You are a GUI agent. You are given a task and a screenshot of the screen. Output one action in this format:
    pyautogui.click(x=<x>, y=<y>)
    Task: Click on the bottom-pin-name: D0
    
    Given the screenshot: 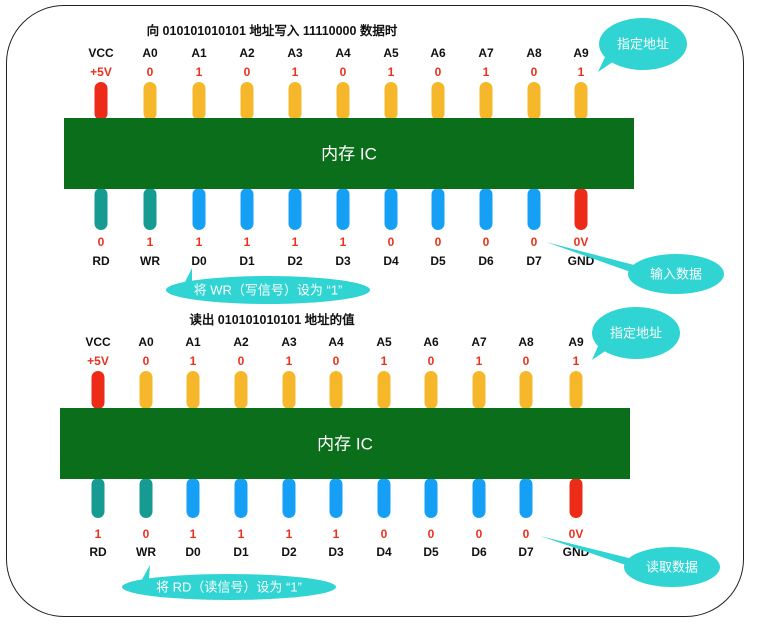 What is the action you would take?
    pyautogui.click(x=193, y=552)
    